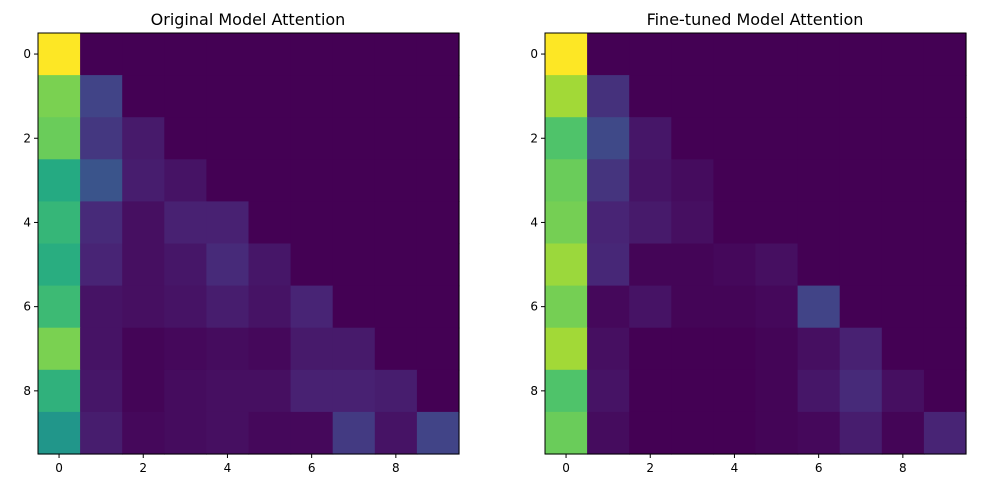  I want to click on y-axis: 0 2 4 6 8, so click(537, 222).